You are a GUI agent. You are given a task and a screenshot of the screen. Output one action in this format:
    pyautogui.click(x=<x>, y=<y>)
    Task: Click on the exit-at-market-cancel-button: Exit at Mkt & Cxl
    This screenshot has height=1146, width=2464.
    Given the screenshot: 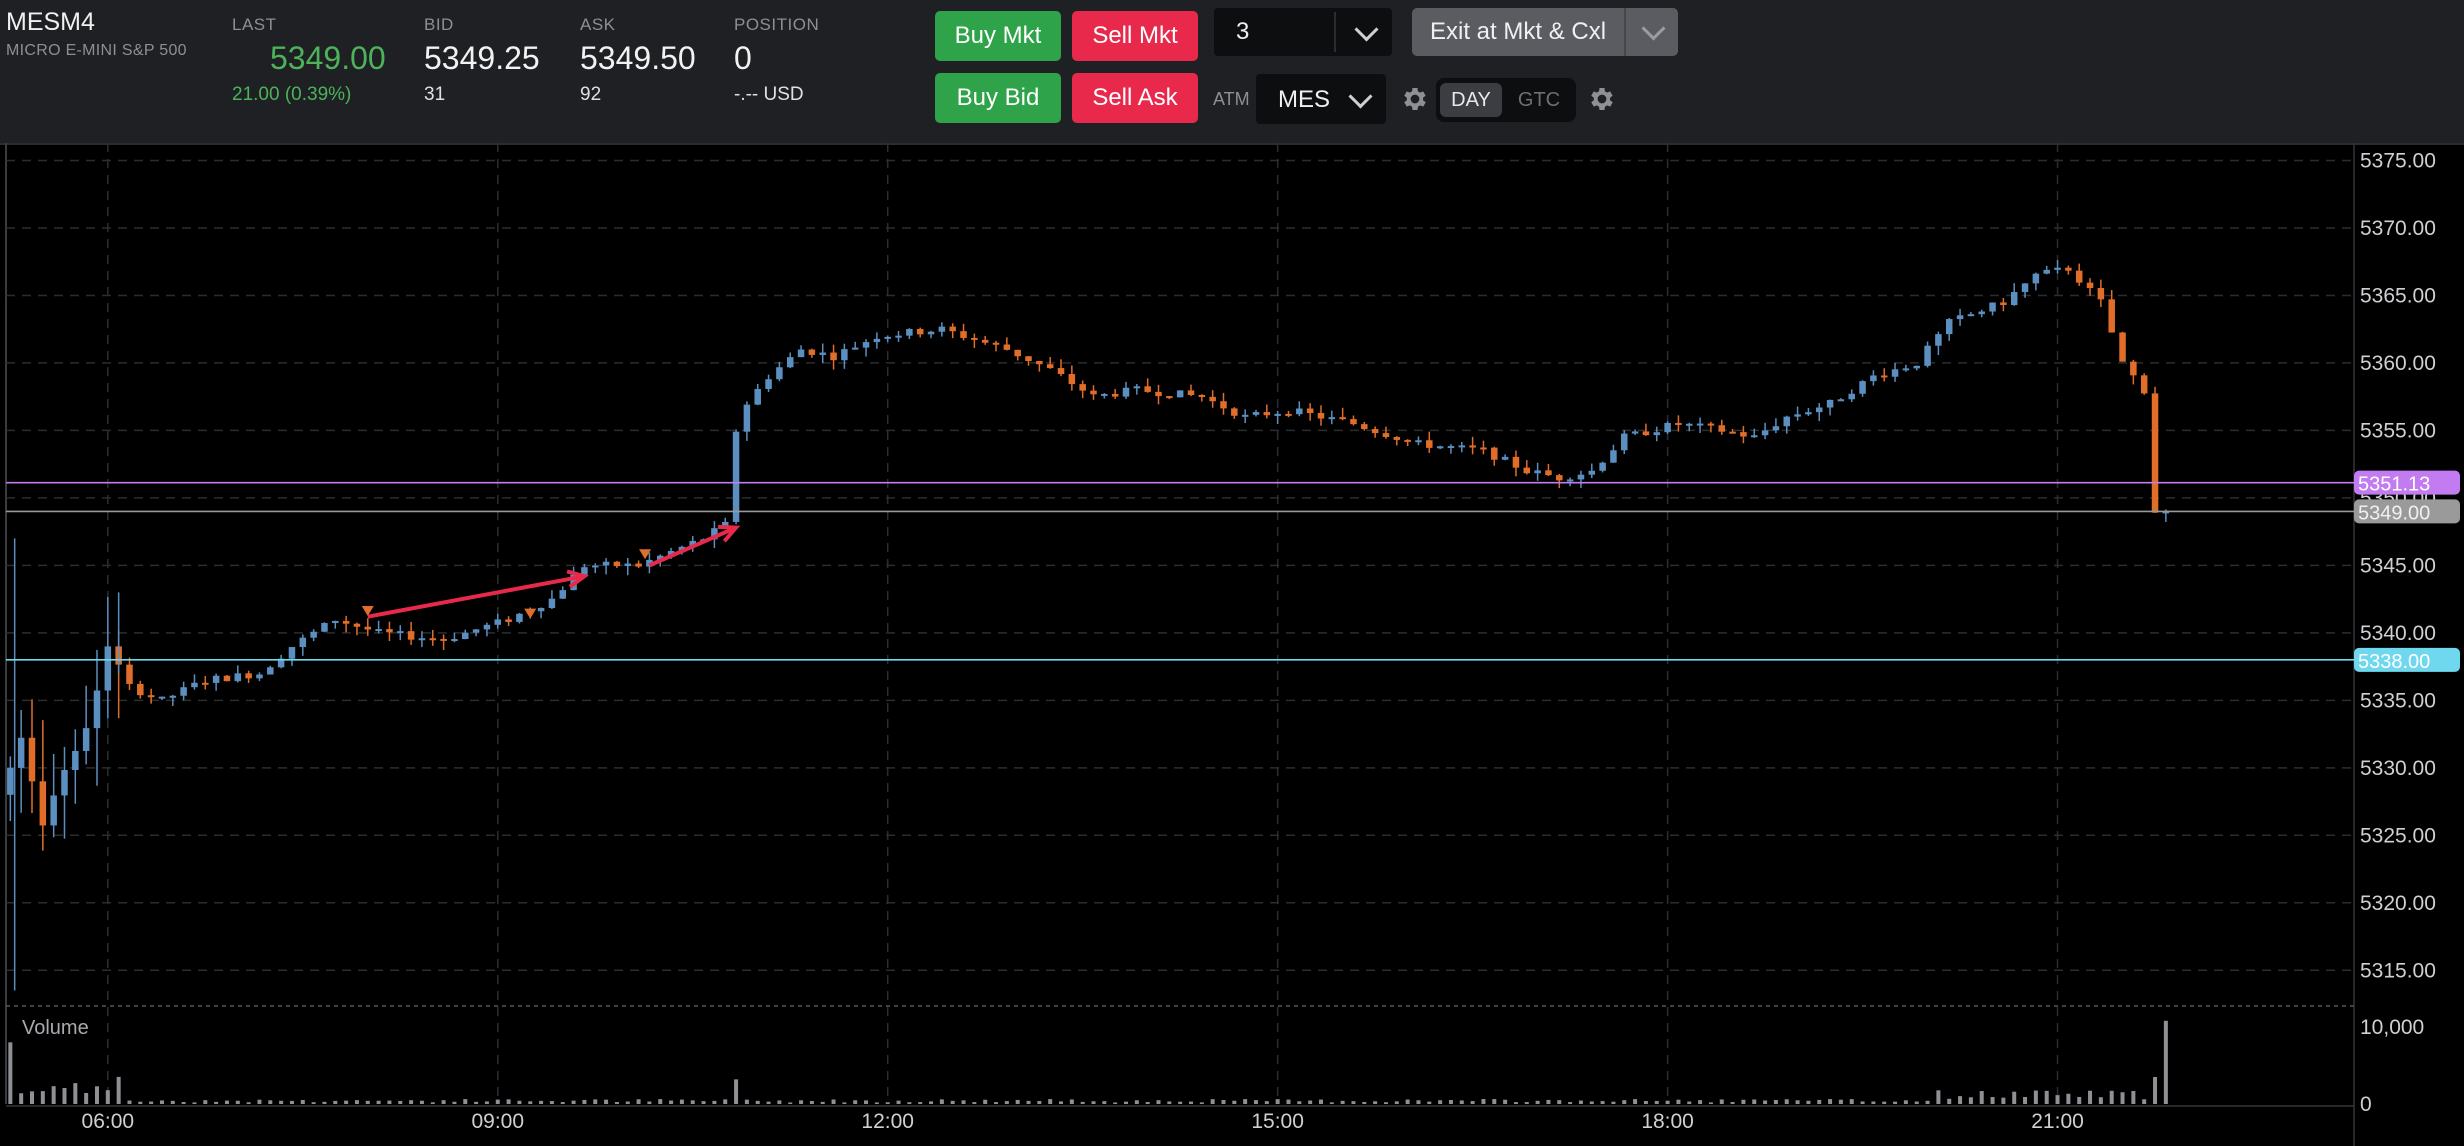 What is the action you would take?
    pyautogui.click(x=1545, y=32)
    